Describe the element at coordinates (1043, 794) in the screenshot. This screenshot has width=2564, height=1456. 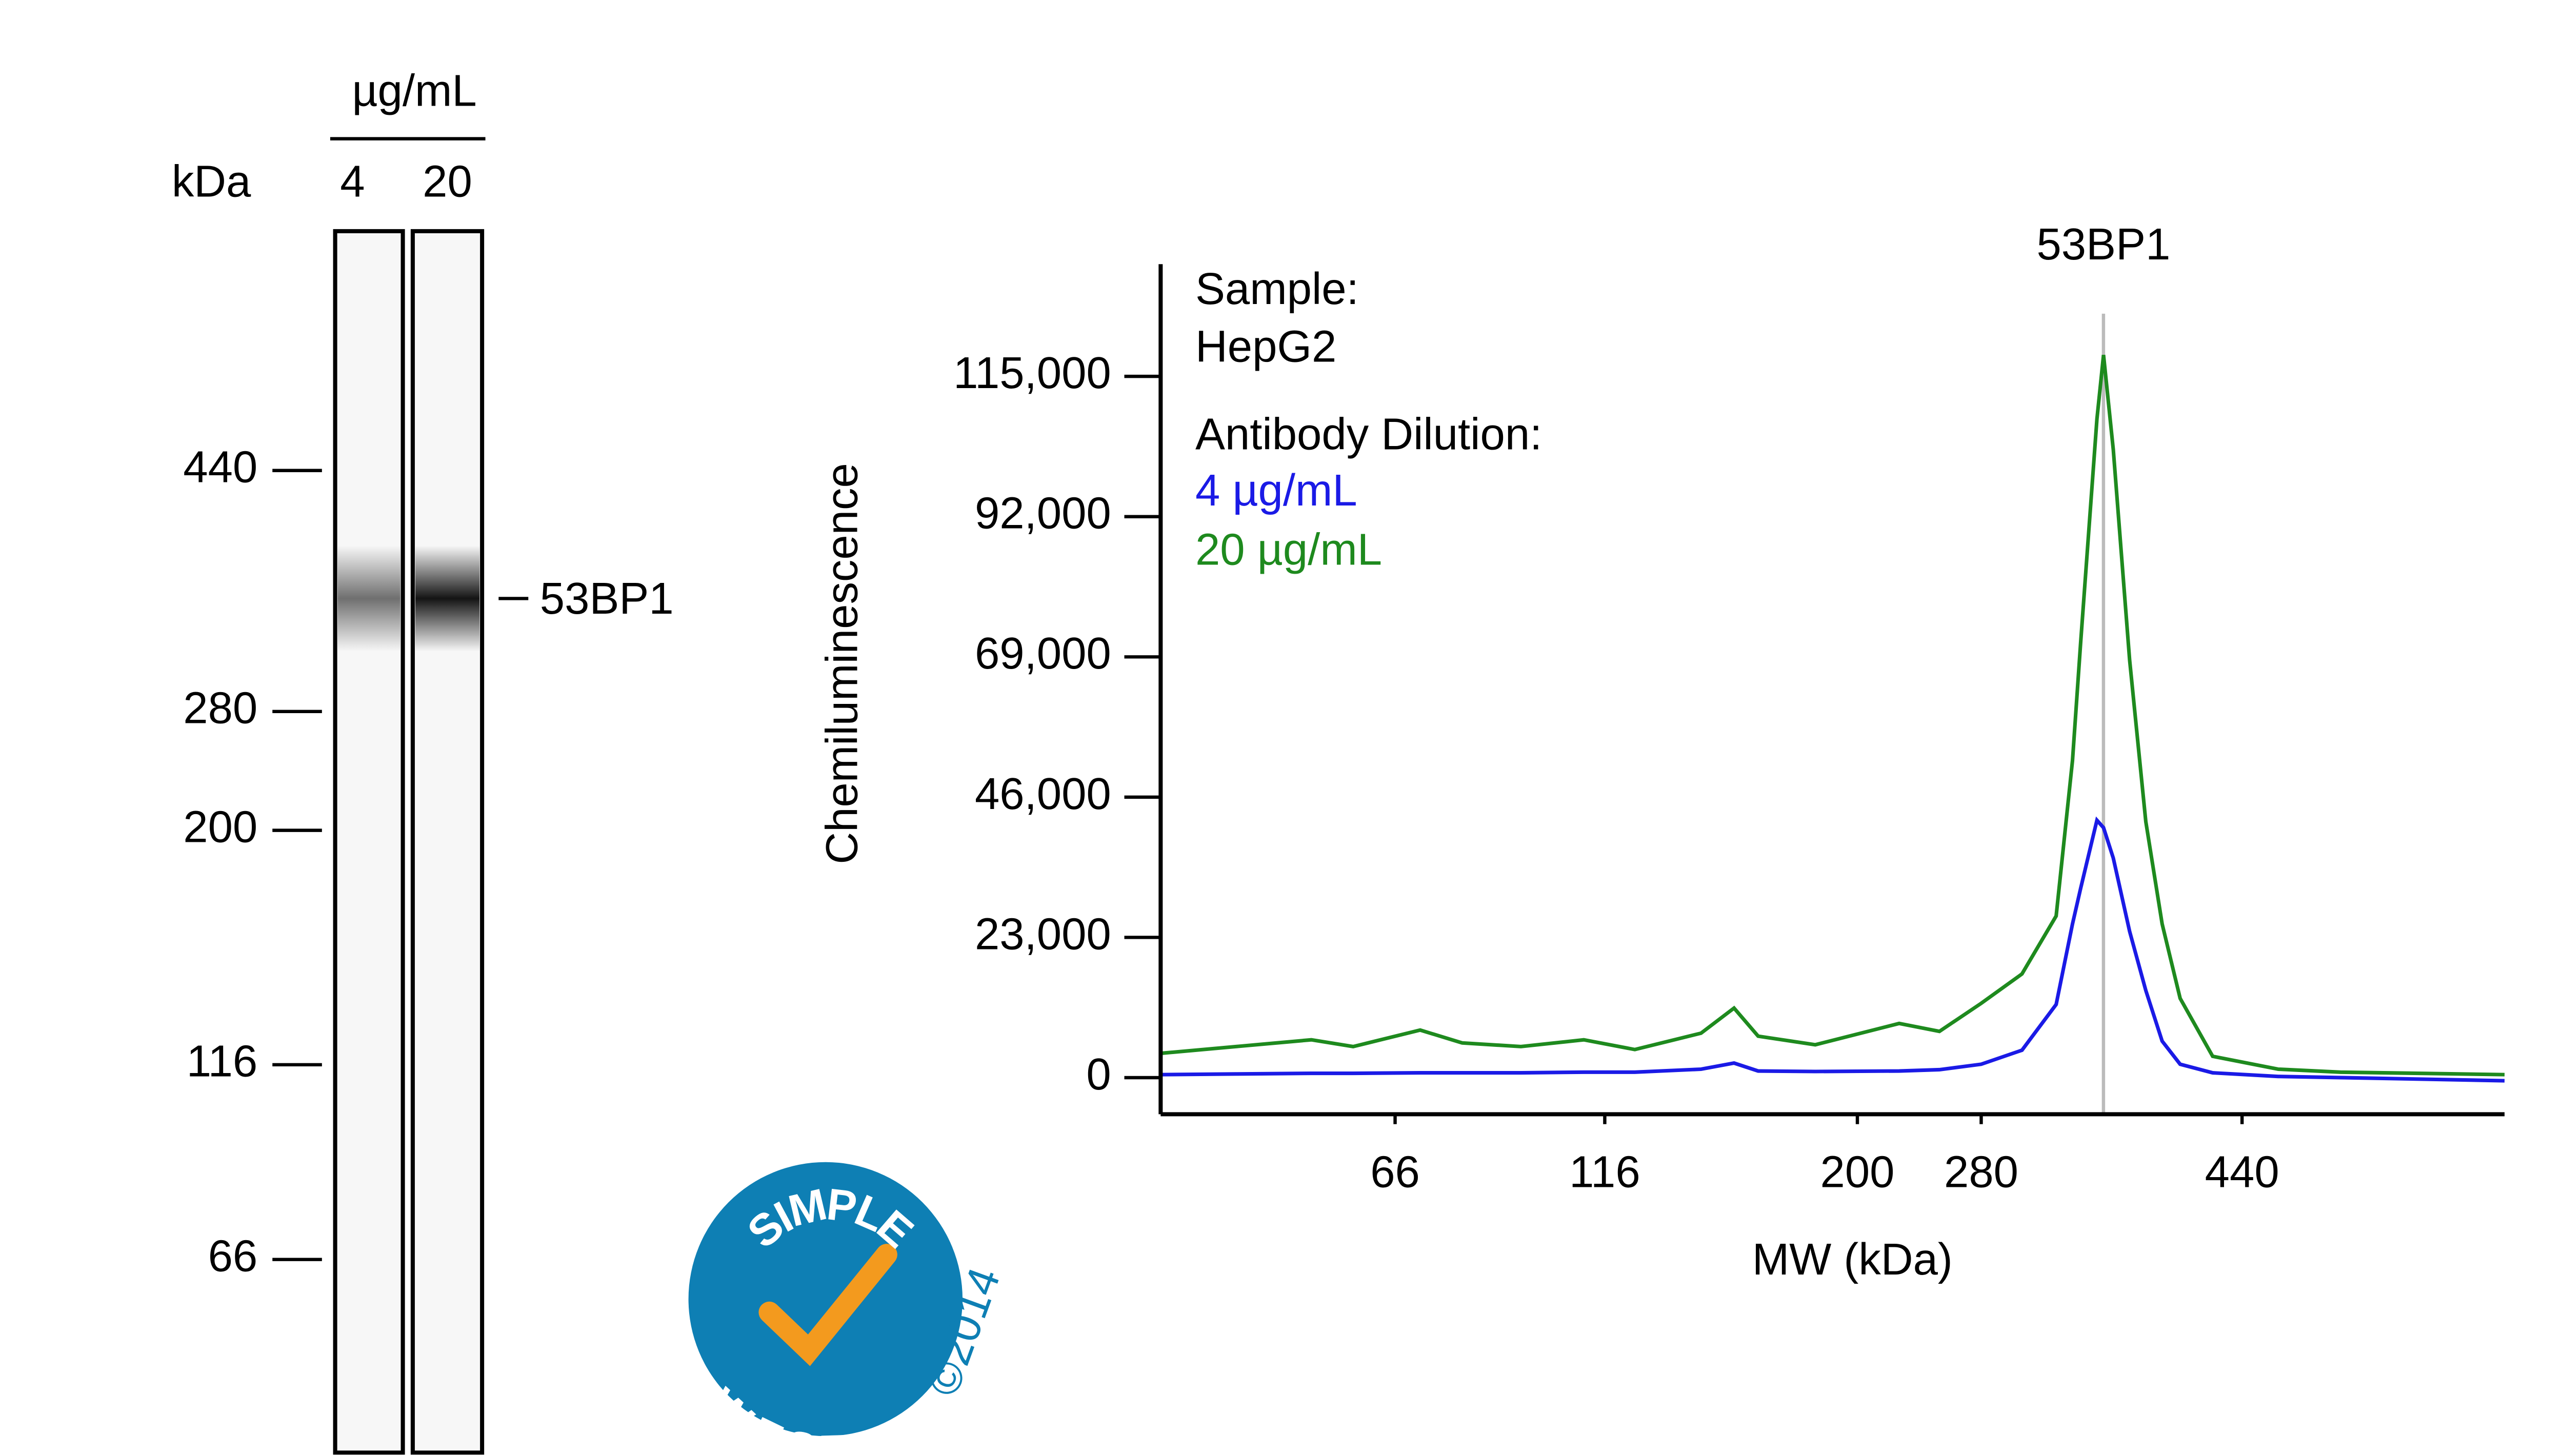
I see `y-tick-label: 46,000` at that location.